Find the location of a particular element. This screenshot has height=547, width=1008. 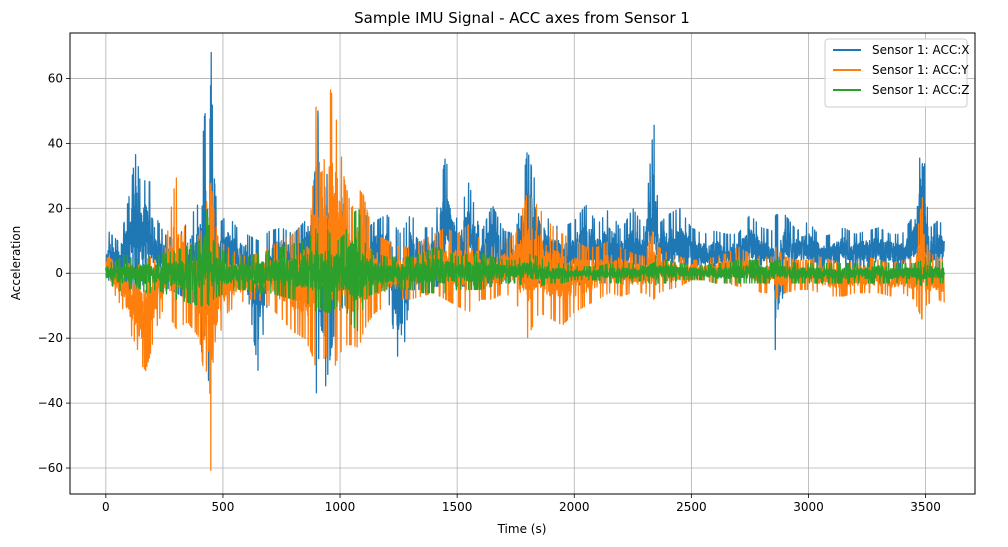

x-tick-label: 1000 is located at coordinates (340, 507).